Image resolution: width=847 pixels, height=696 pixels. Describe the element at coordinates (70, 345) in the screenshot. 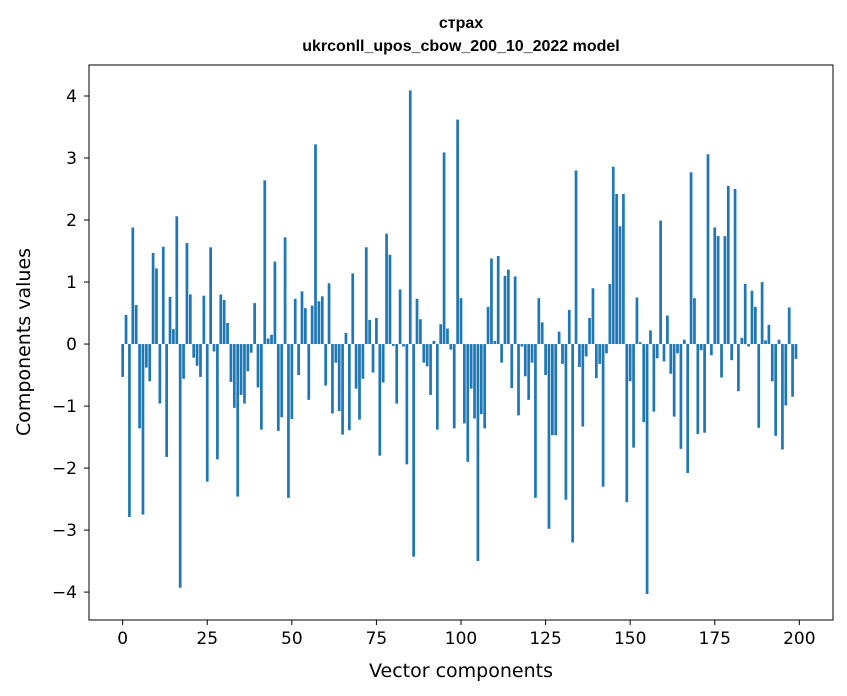

I see `y-axis-ticks: −4 −3 −2 −1 0 1 2 3 4` at that location.